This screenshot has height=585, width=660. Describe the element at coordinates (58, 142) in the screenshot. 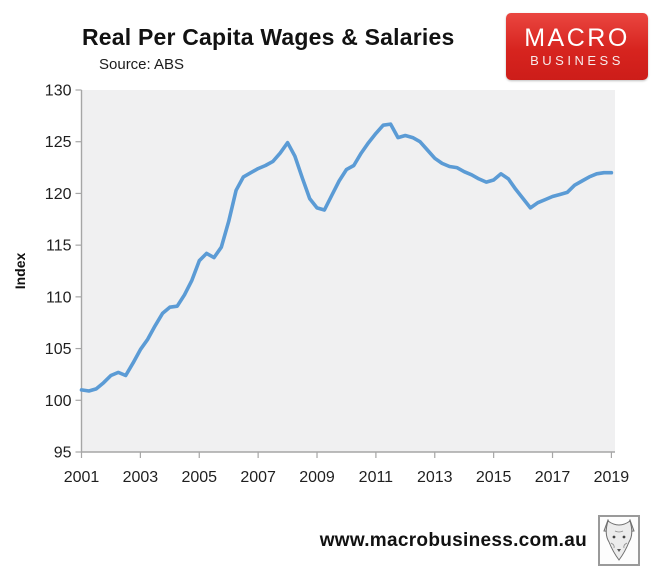

I see `y-tick-label: 125` at that location.